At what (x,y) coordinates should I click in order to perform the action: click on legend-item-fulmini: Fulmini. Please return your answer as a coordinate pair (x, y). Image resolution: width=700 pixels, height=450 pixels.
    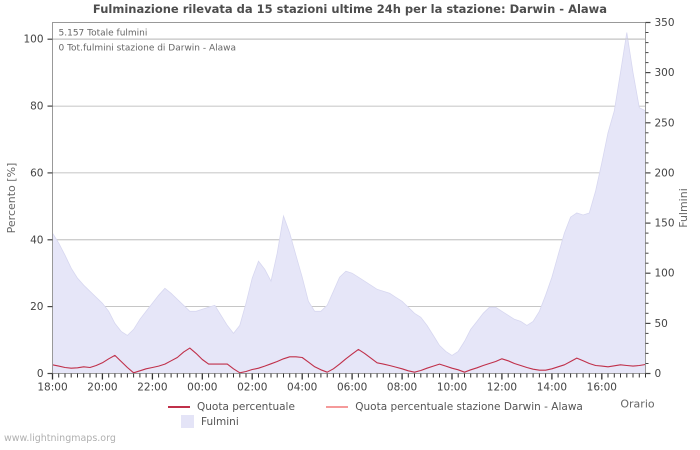
    Looking at the image, I should click on (210, 421).